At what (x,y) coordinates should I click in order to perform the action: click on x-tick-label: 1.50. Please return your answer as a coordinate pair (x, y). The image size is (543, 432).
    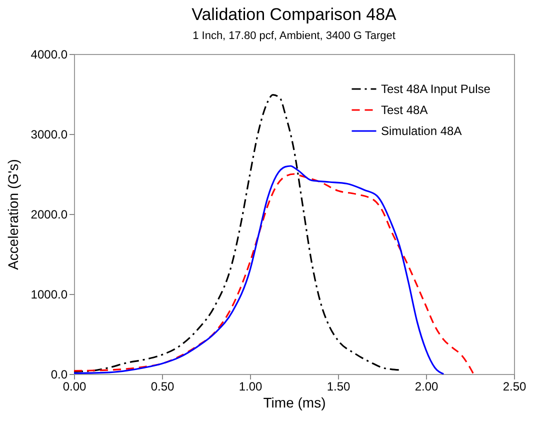
    Looking at the image, I should click on (338, 387).